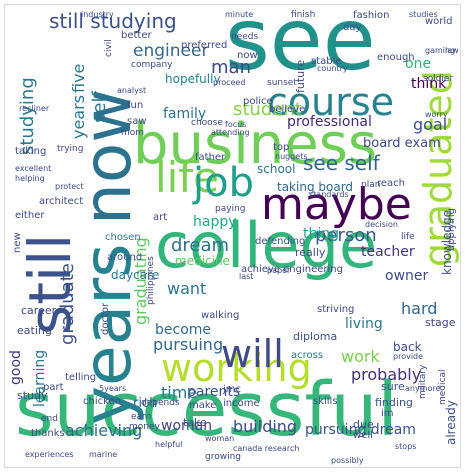 The width and height of the screenshot is (465, 472). Describe the element at coordinates (300, 76) in the screenshot. I see `cloud-word: future` at that location.